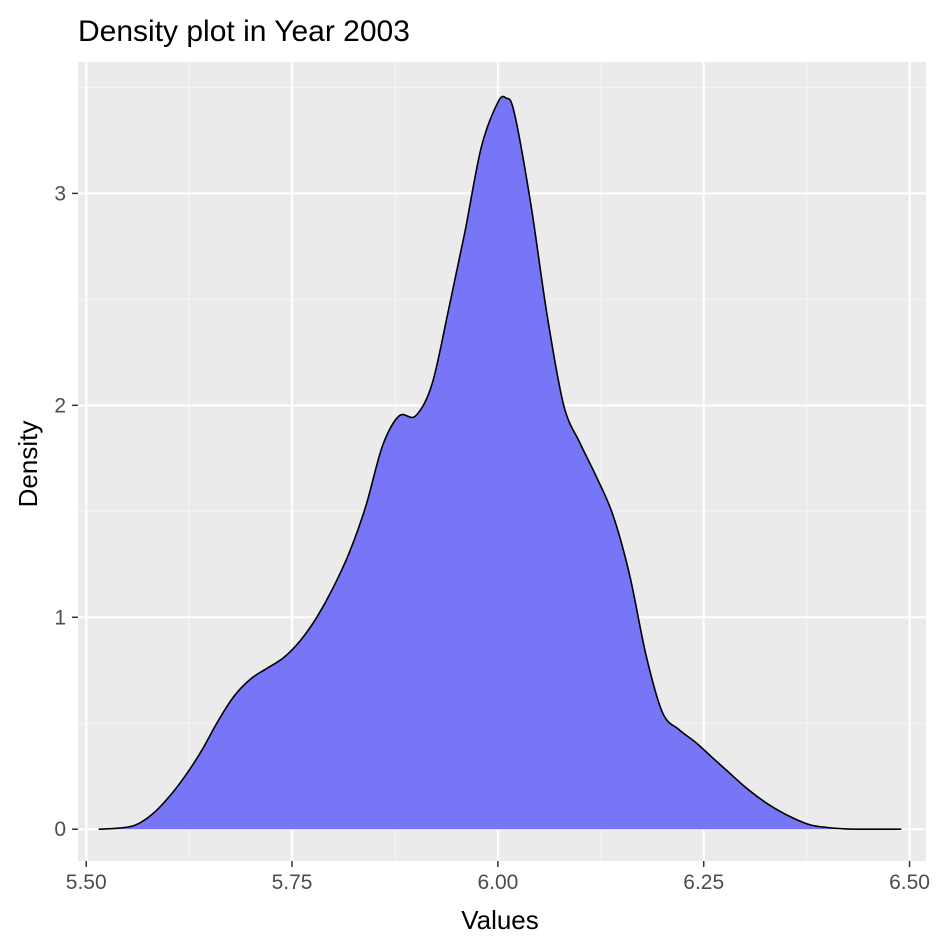  Describe the element at coordinates (60, 617) in the screenshot. I see `y-tick-label: 1` at that location.